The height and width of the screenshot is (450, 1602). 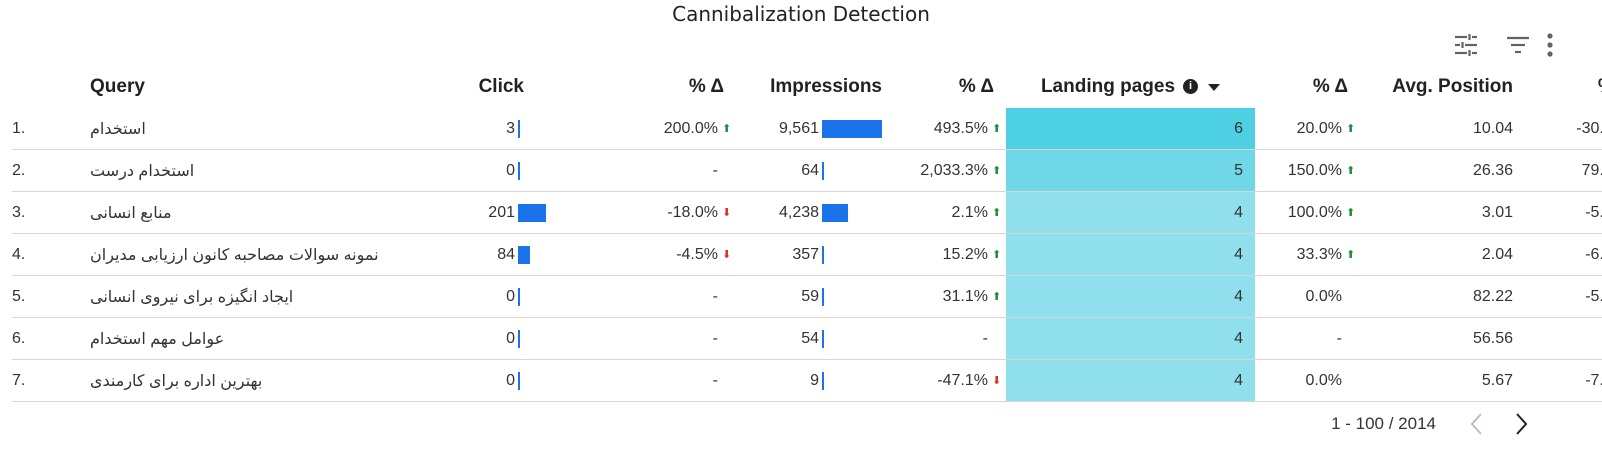 What do you see at coordinates (1442, 129) in the screenshot?
I see `avg-position-cell: 10.04` at bounding box center [1442, 129].